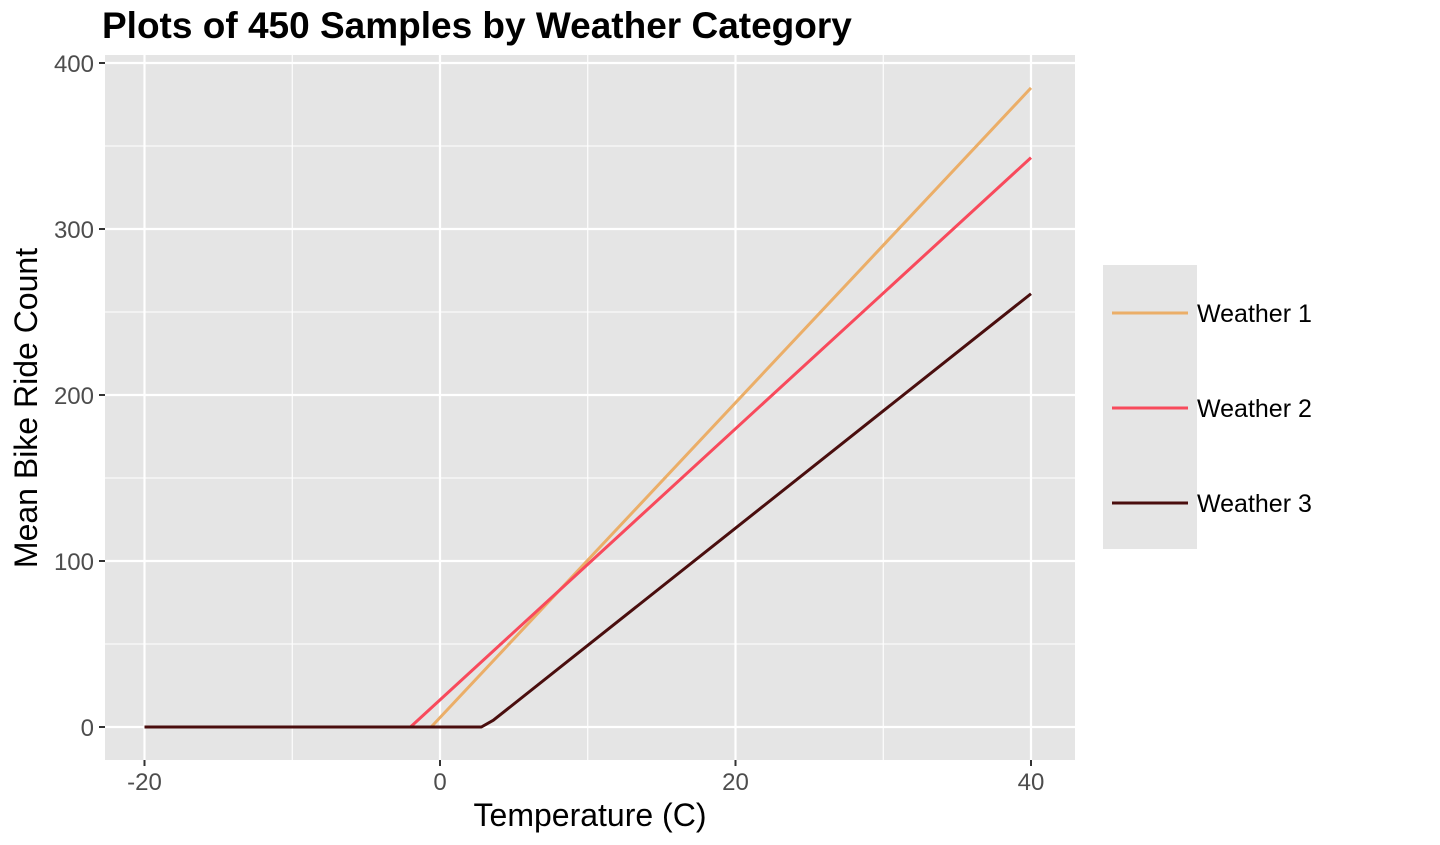 The height and width of the screenshot is (845, 1440). Describe the element at coordinates (1254, 504) in the screenshot. I see `legend-label: Weather 3` at that location.